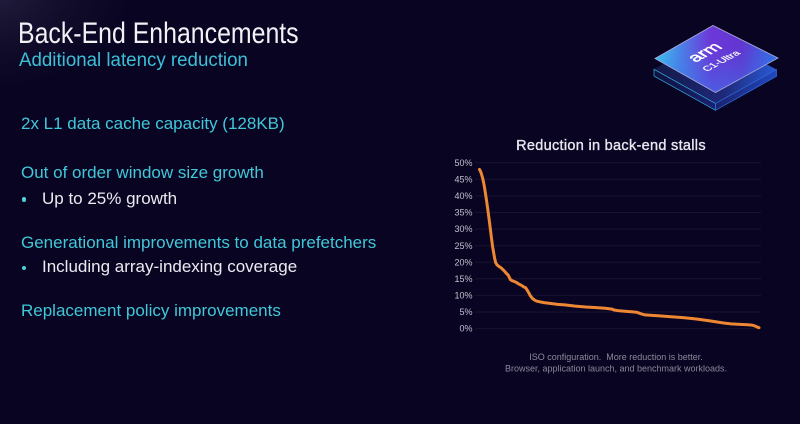 The image size is (800, 424). Describe the element at coordinates (463, 179) in the screenshot. I see `svg-text: 45%` at that location.